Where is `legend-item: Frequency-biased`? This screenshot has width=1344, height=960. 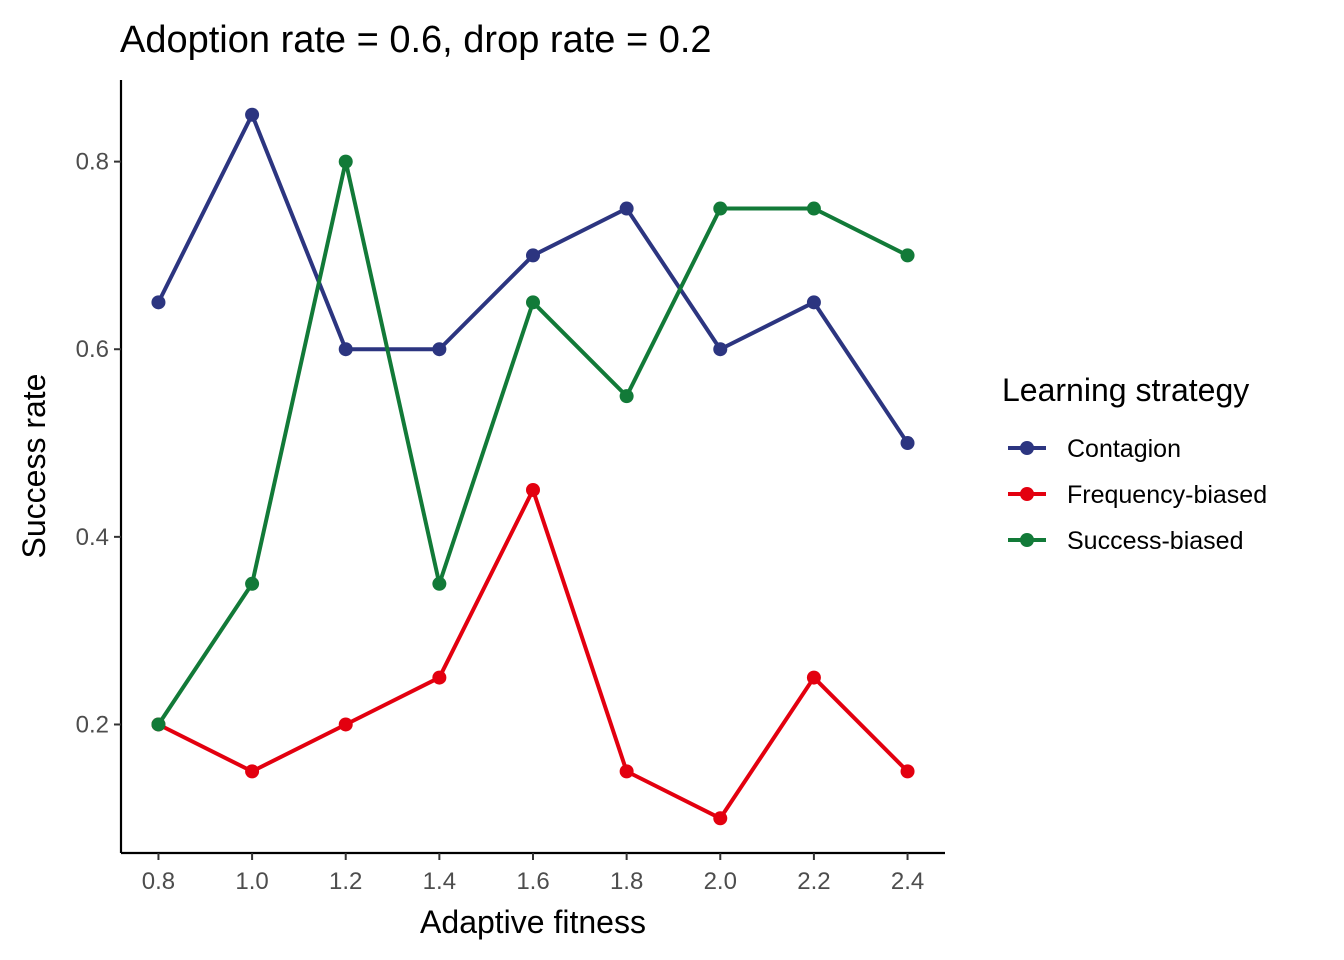
legend-item: Frequency-biased is located at coordinates (1137, 495).